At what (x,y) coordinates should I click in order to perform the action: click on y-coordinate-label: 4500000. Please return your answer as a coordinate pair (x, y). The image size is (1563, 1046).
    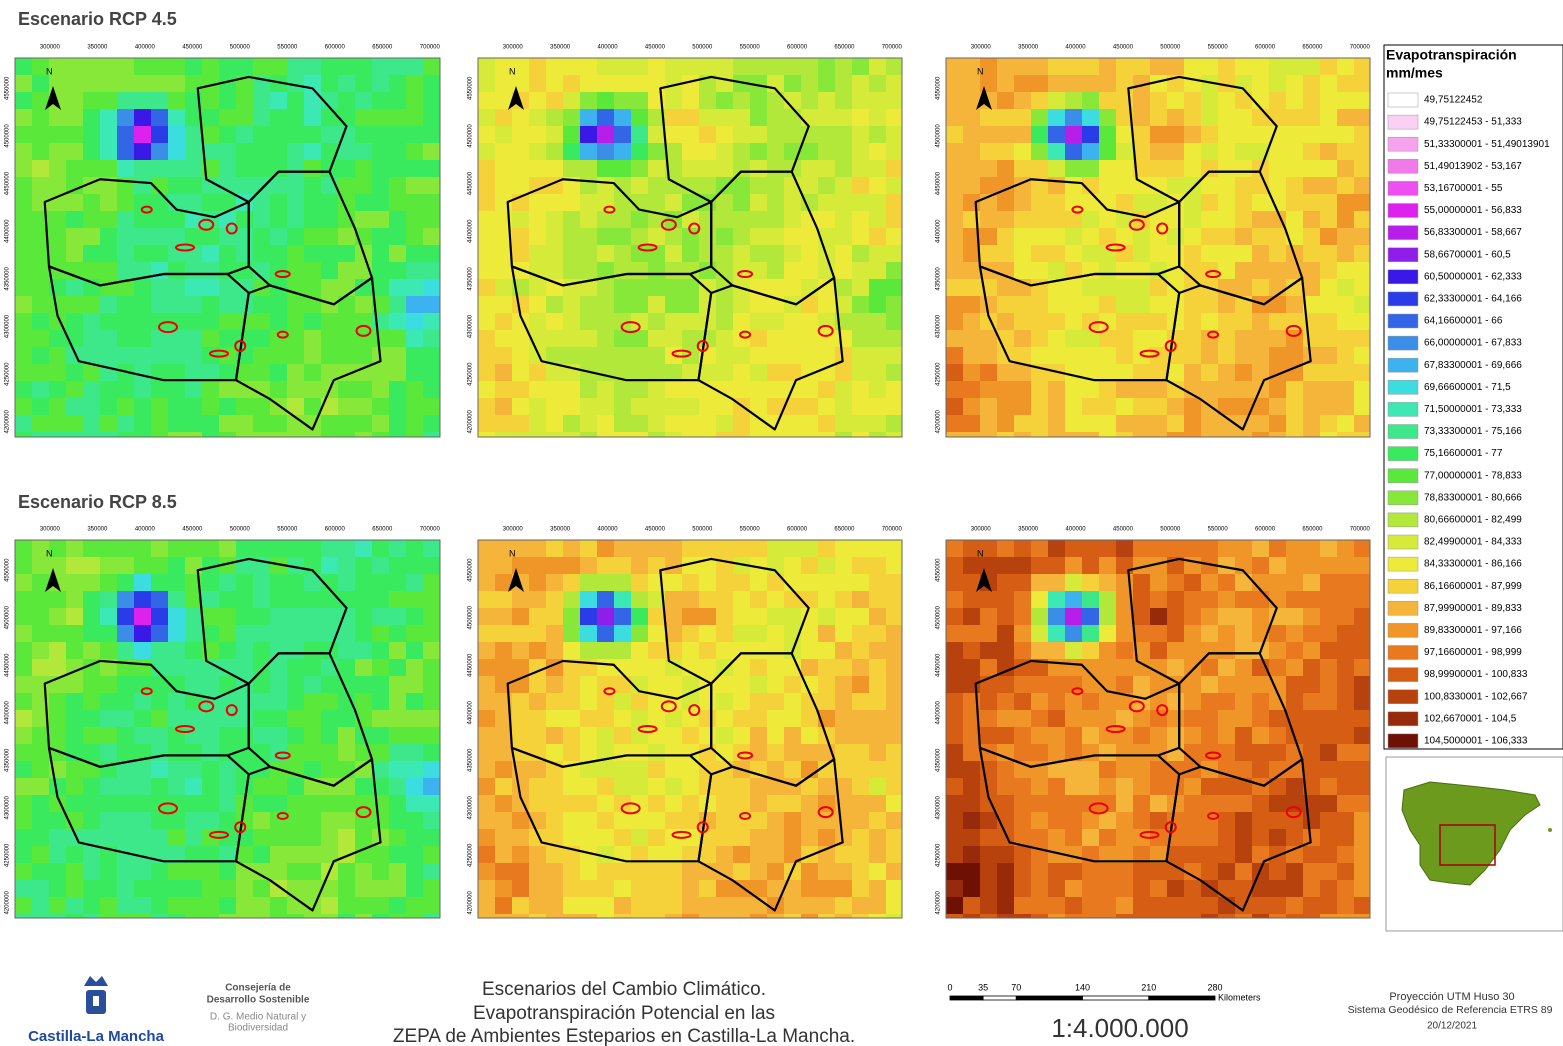
    Looking at the image, I should click on (471, 136).